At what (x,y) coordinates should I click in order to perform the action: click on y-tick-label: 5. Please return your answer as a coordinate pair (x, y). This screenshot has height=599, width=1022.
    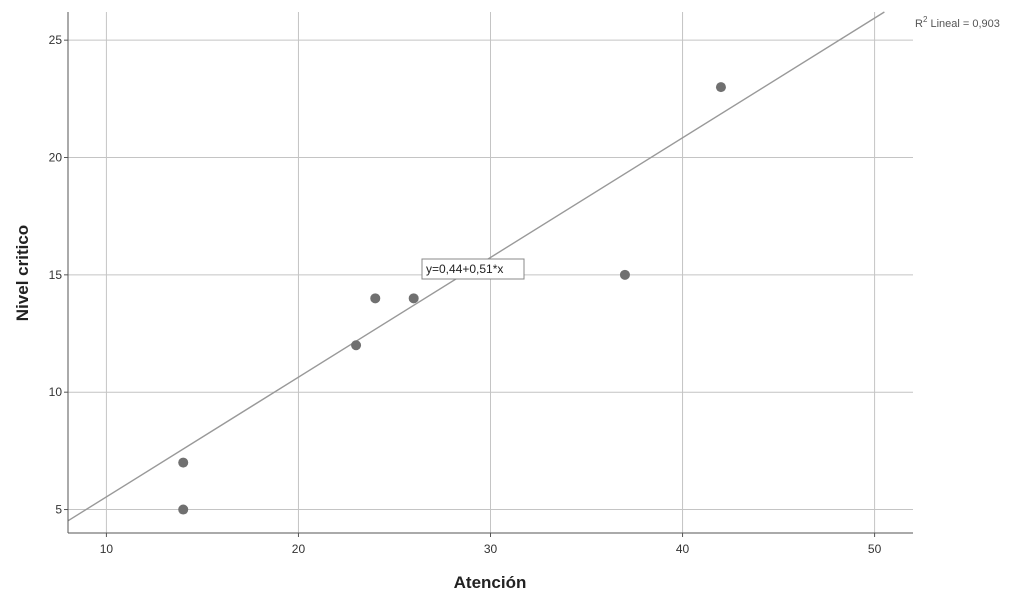
    Looking at the image, I should click on (58, 510).